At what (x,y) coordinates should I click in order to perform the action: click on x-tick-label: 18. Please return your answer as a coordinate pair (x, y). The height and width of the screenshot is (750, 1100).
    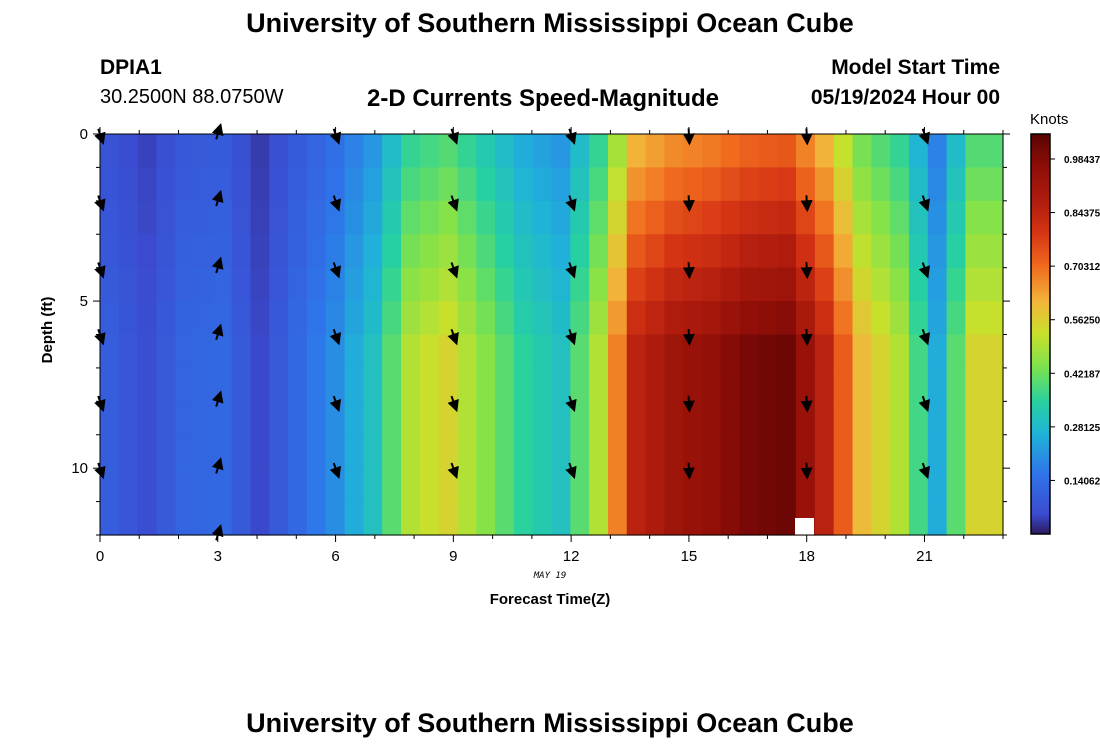
    Looking at the image, I should click on (806, 556).